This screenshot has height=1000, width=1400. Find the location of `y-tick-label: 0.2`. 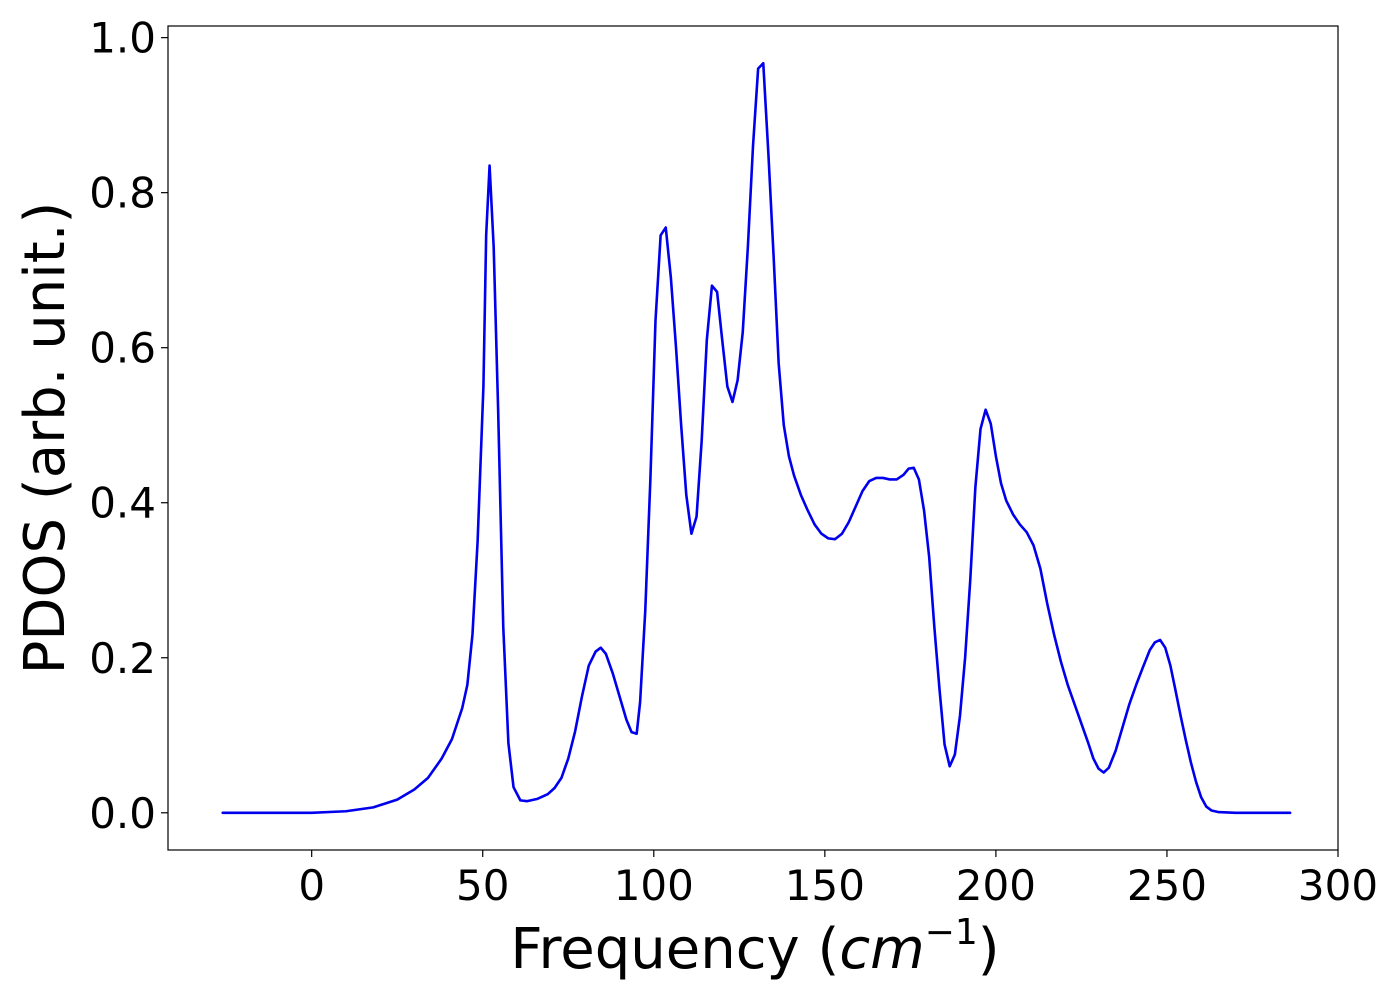

y-tick-label: 0.2 is located at coordinates (122, 658).